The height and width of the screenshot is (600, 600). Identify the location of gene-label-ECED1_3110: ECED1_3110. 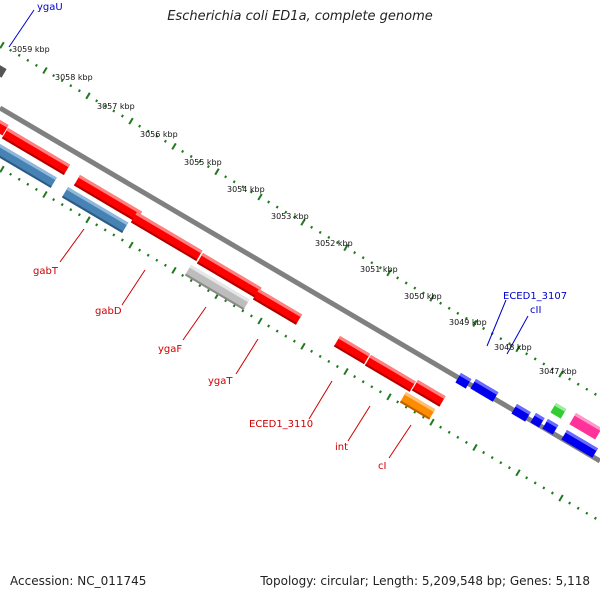
(281, 424).